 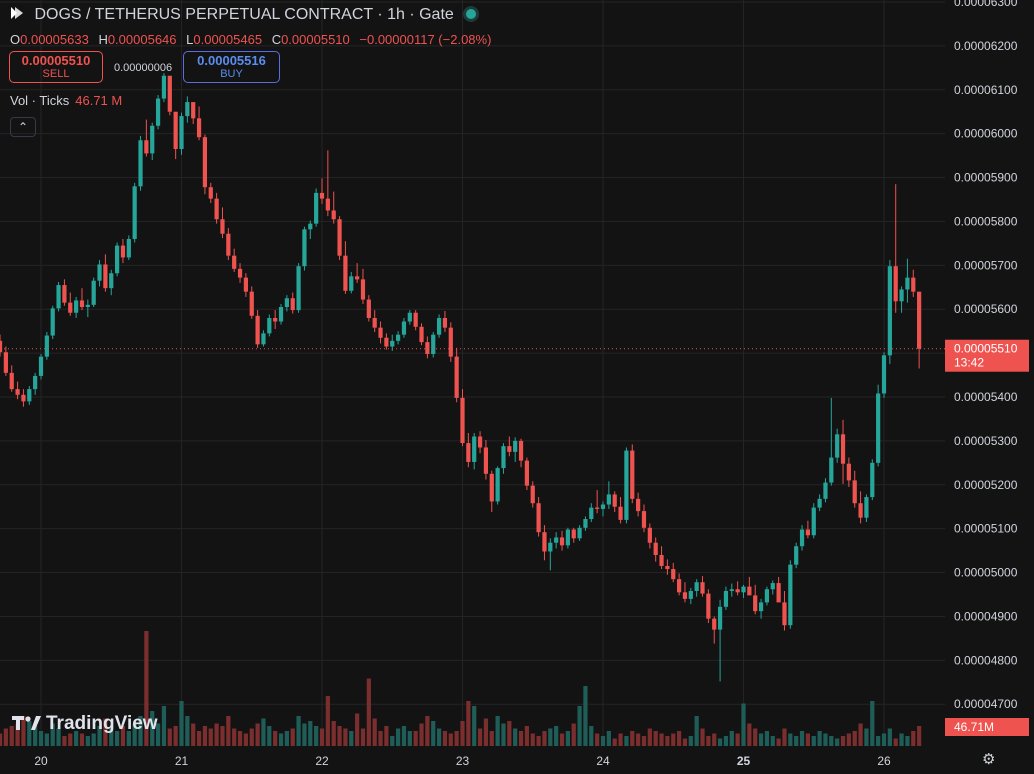 I want to click on dogs-logo-icon, so click(x=17, y=13).